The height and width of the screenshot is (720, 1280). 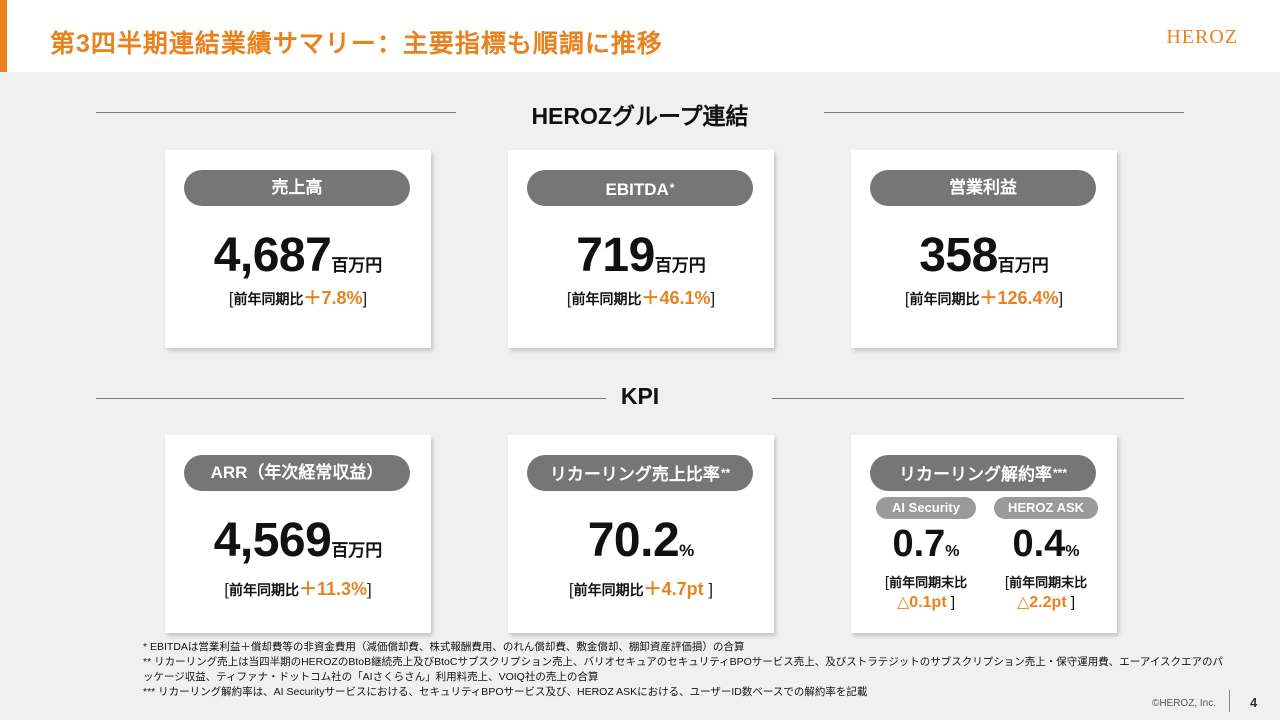 I want to click on card-arr: ARR（年次経常収益） 4,569百万円 [前年同期比＋11.3%], so click(x=298, y=534).